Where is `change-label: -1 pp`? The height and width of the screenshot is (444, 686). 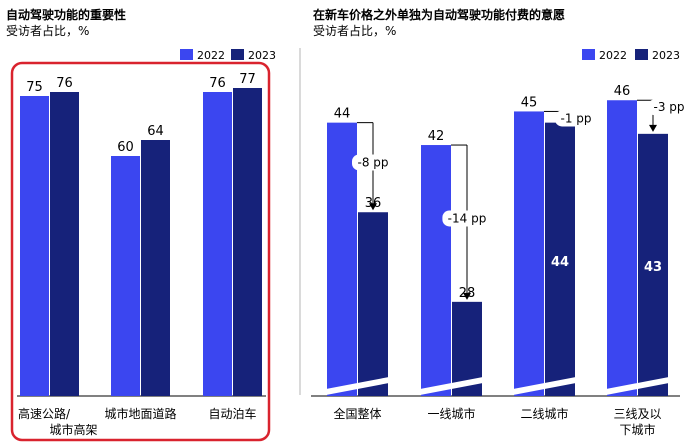 change-label: -1 pp is located at coordinates (575, 118).